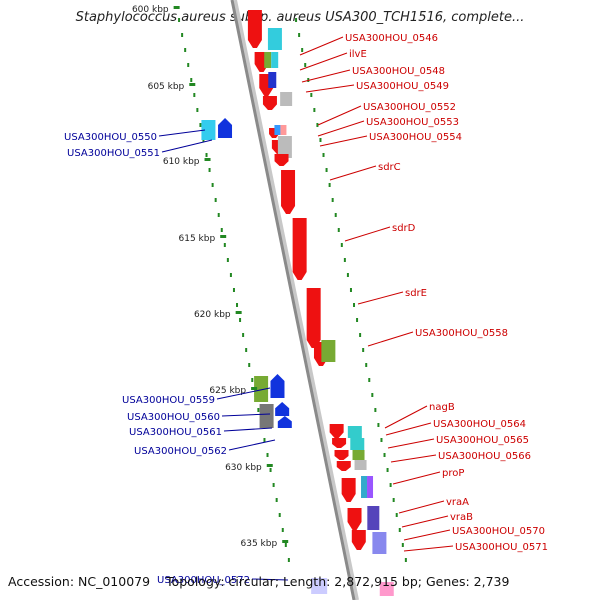 The height and width of the screenshot is (600, 600). What do you see at coordinates (166, 87) in the screenshot?
I see `ruler-label: 605 kbp` at bounding box center [166, 87].